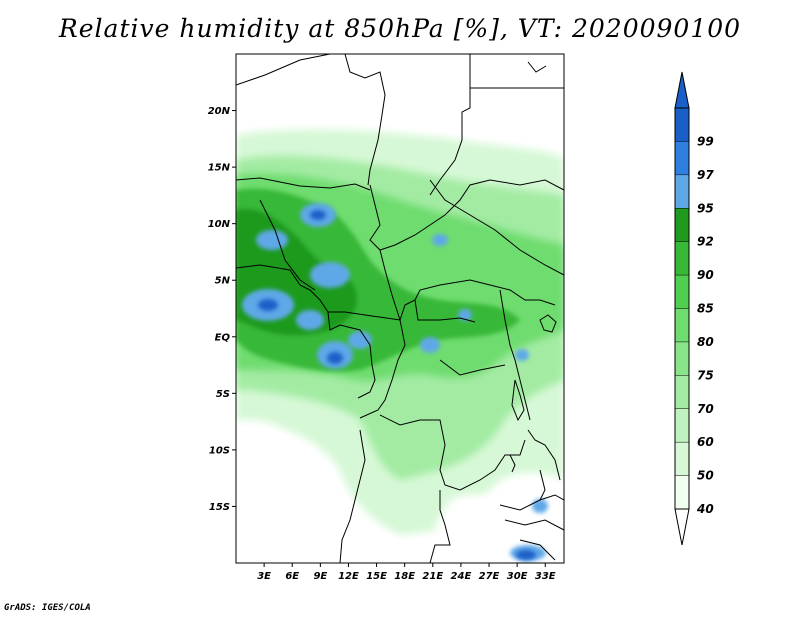 This screenshot has height=618, width=800. What do you see at coordinates (47, 608) in the screenshot?
I see `grads-credit: GrADS: IGES/COLA` at bounding box center [47, 608].